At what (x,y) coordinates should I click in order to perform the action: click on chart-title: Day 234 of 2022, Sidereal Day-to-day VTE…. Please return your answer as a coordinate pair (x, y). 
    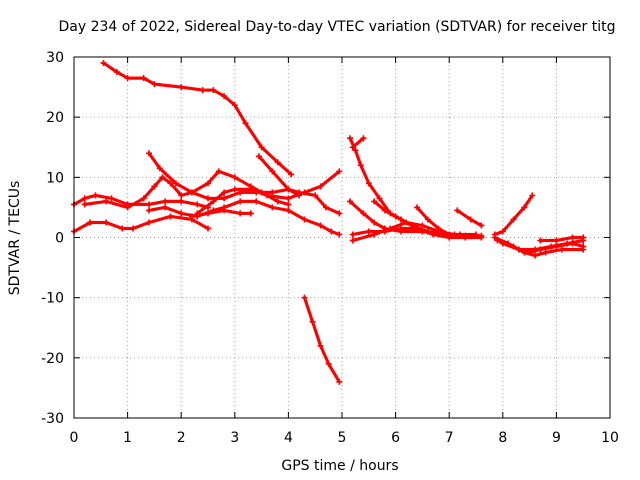
    Looking at the image, I should click on (337, 27).